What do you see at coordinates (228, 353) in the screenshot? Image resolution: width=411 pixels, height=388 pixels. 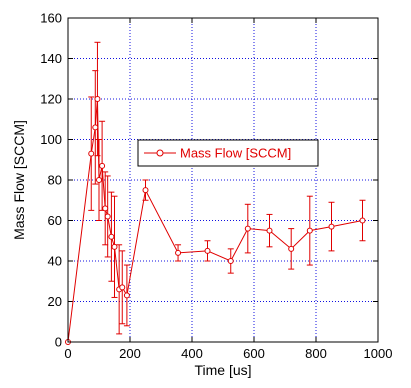 I see `x-tick-labels: 0 200 400 600 800 1000` at bounding box center [228, 353].